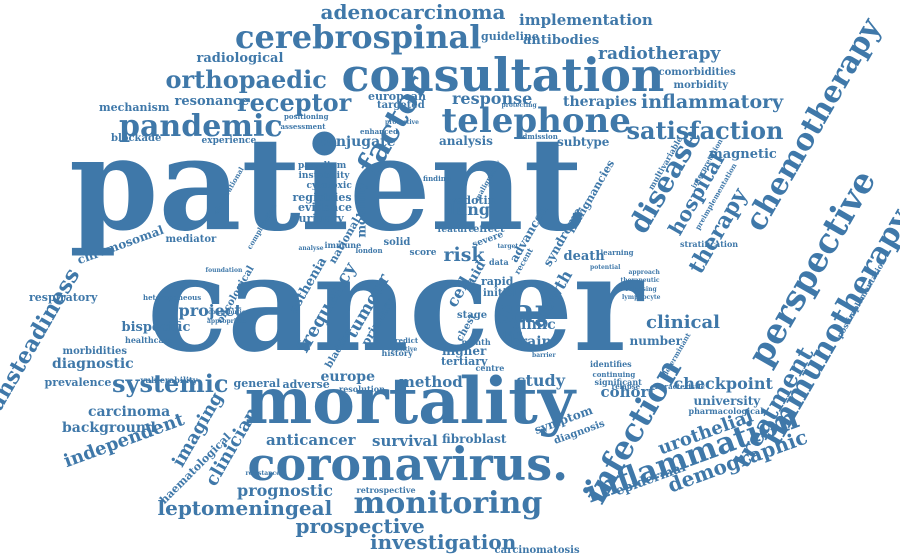 The height and width of the screenshot is (560, 900). Describe the element at coordinates (285, 490) in the screenshot. I see `word-prognostic: prognostic` at that location.